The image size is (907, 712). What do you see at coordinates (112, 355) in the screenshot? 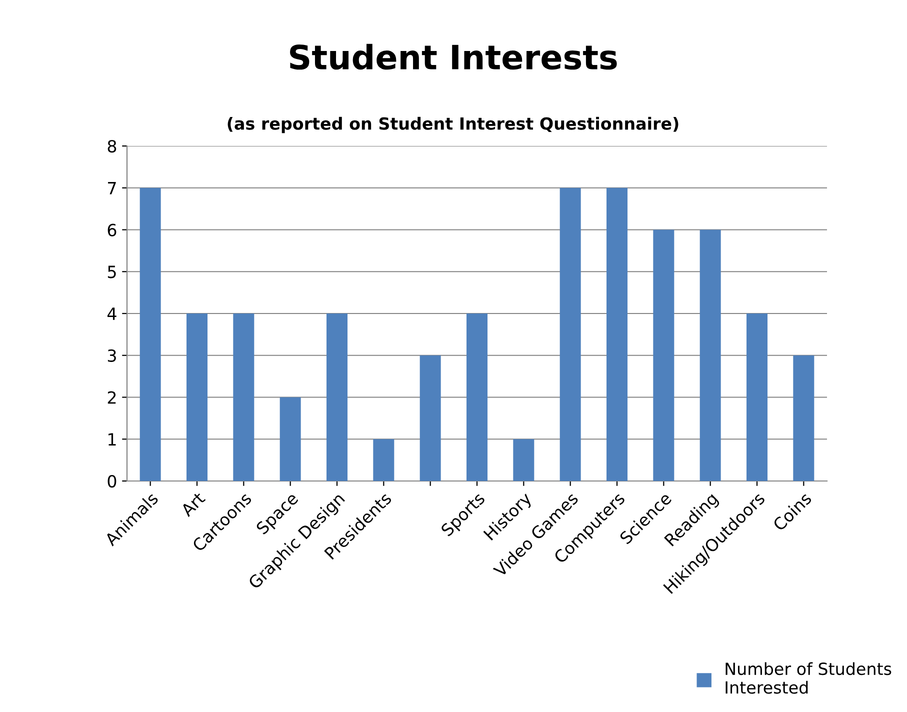
I see `y-tick-label: 3` at bounding box center [112, 355].